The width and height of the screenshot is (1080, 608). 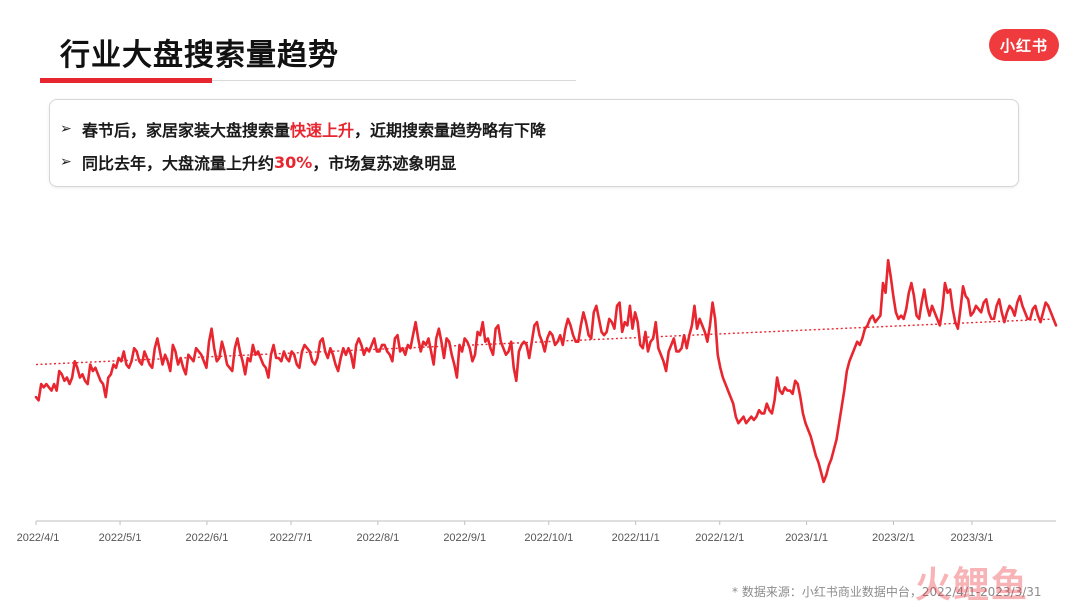 I want to click on insight-1-highlight: 快速上升, so click(x=322, y=130).